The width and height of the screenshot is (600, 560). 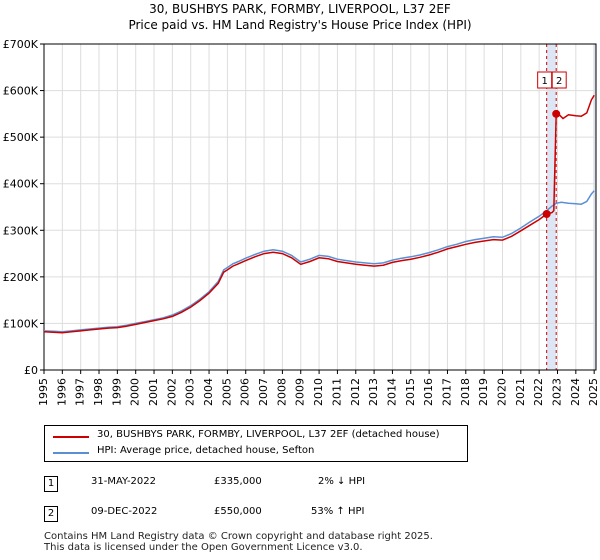 I want to click on x-tick-label: 2024, so click(x=575, y=392).